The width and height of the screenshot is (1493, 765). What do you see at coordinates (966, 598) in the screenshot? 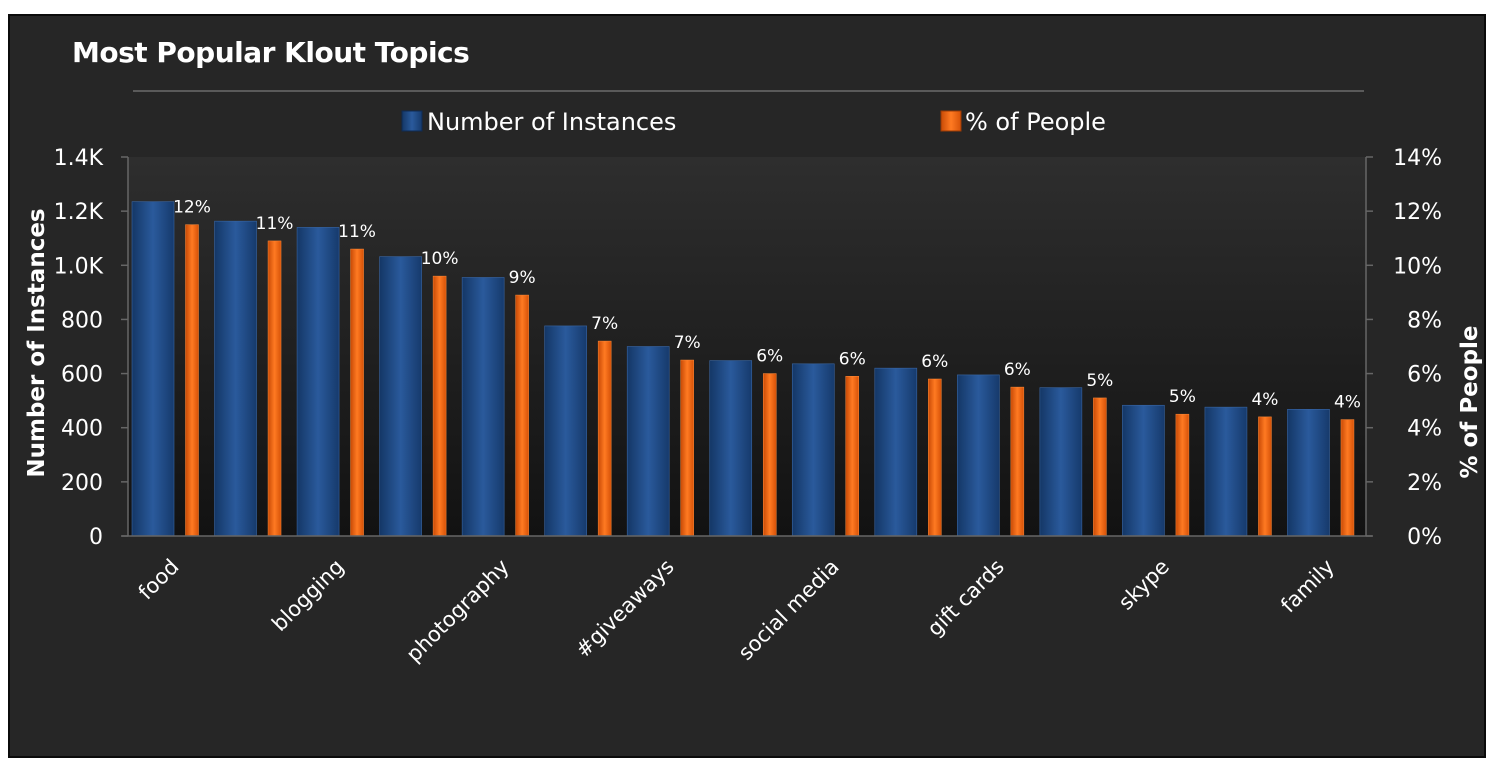
I see `x-category-label: gift cards` at bounding box center [966, 598].